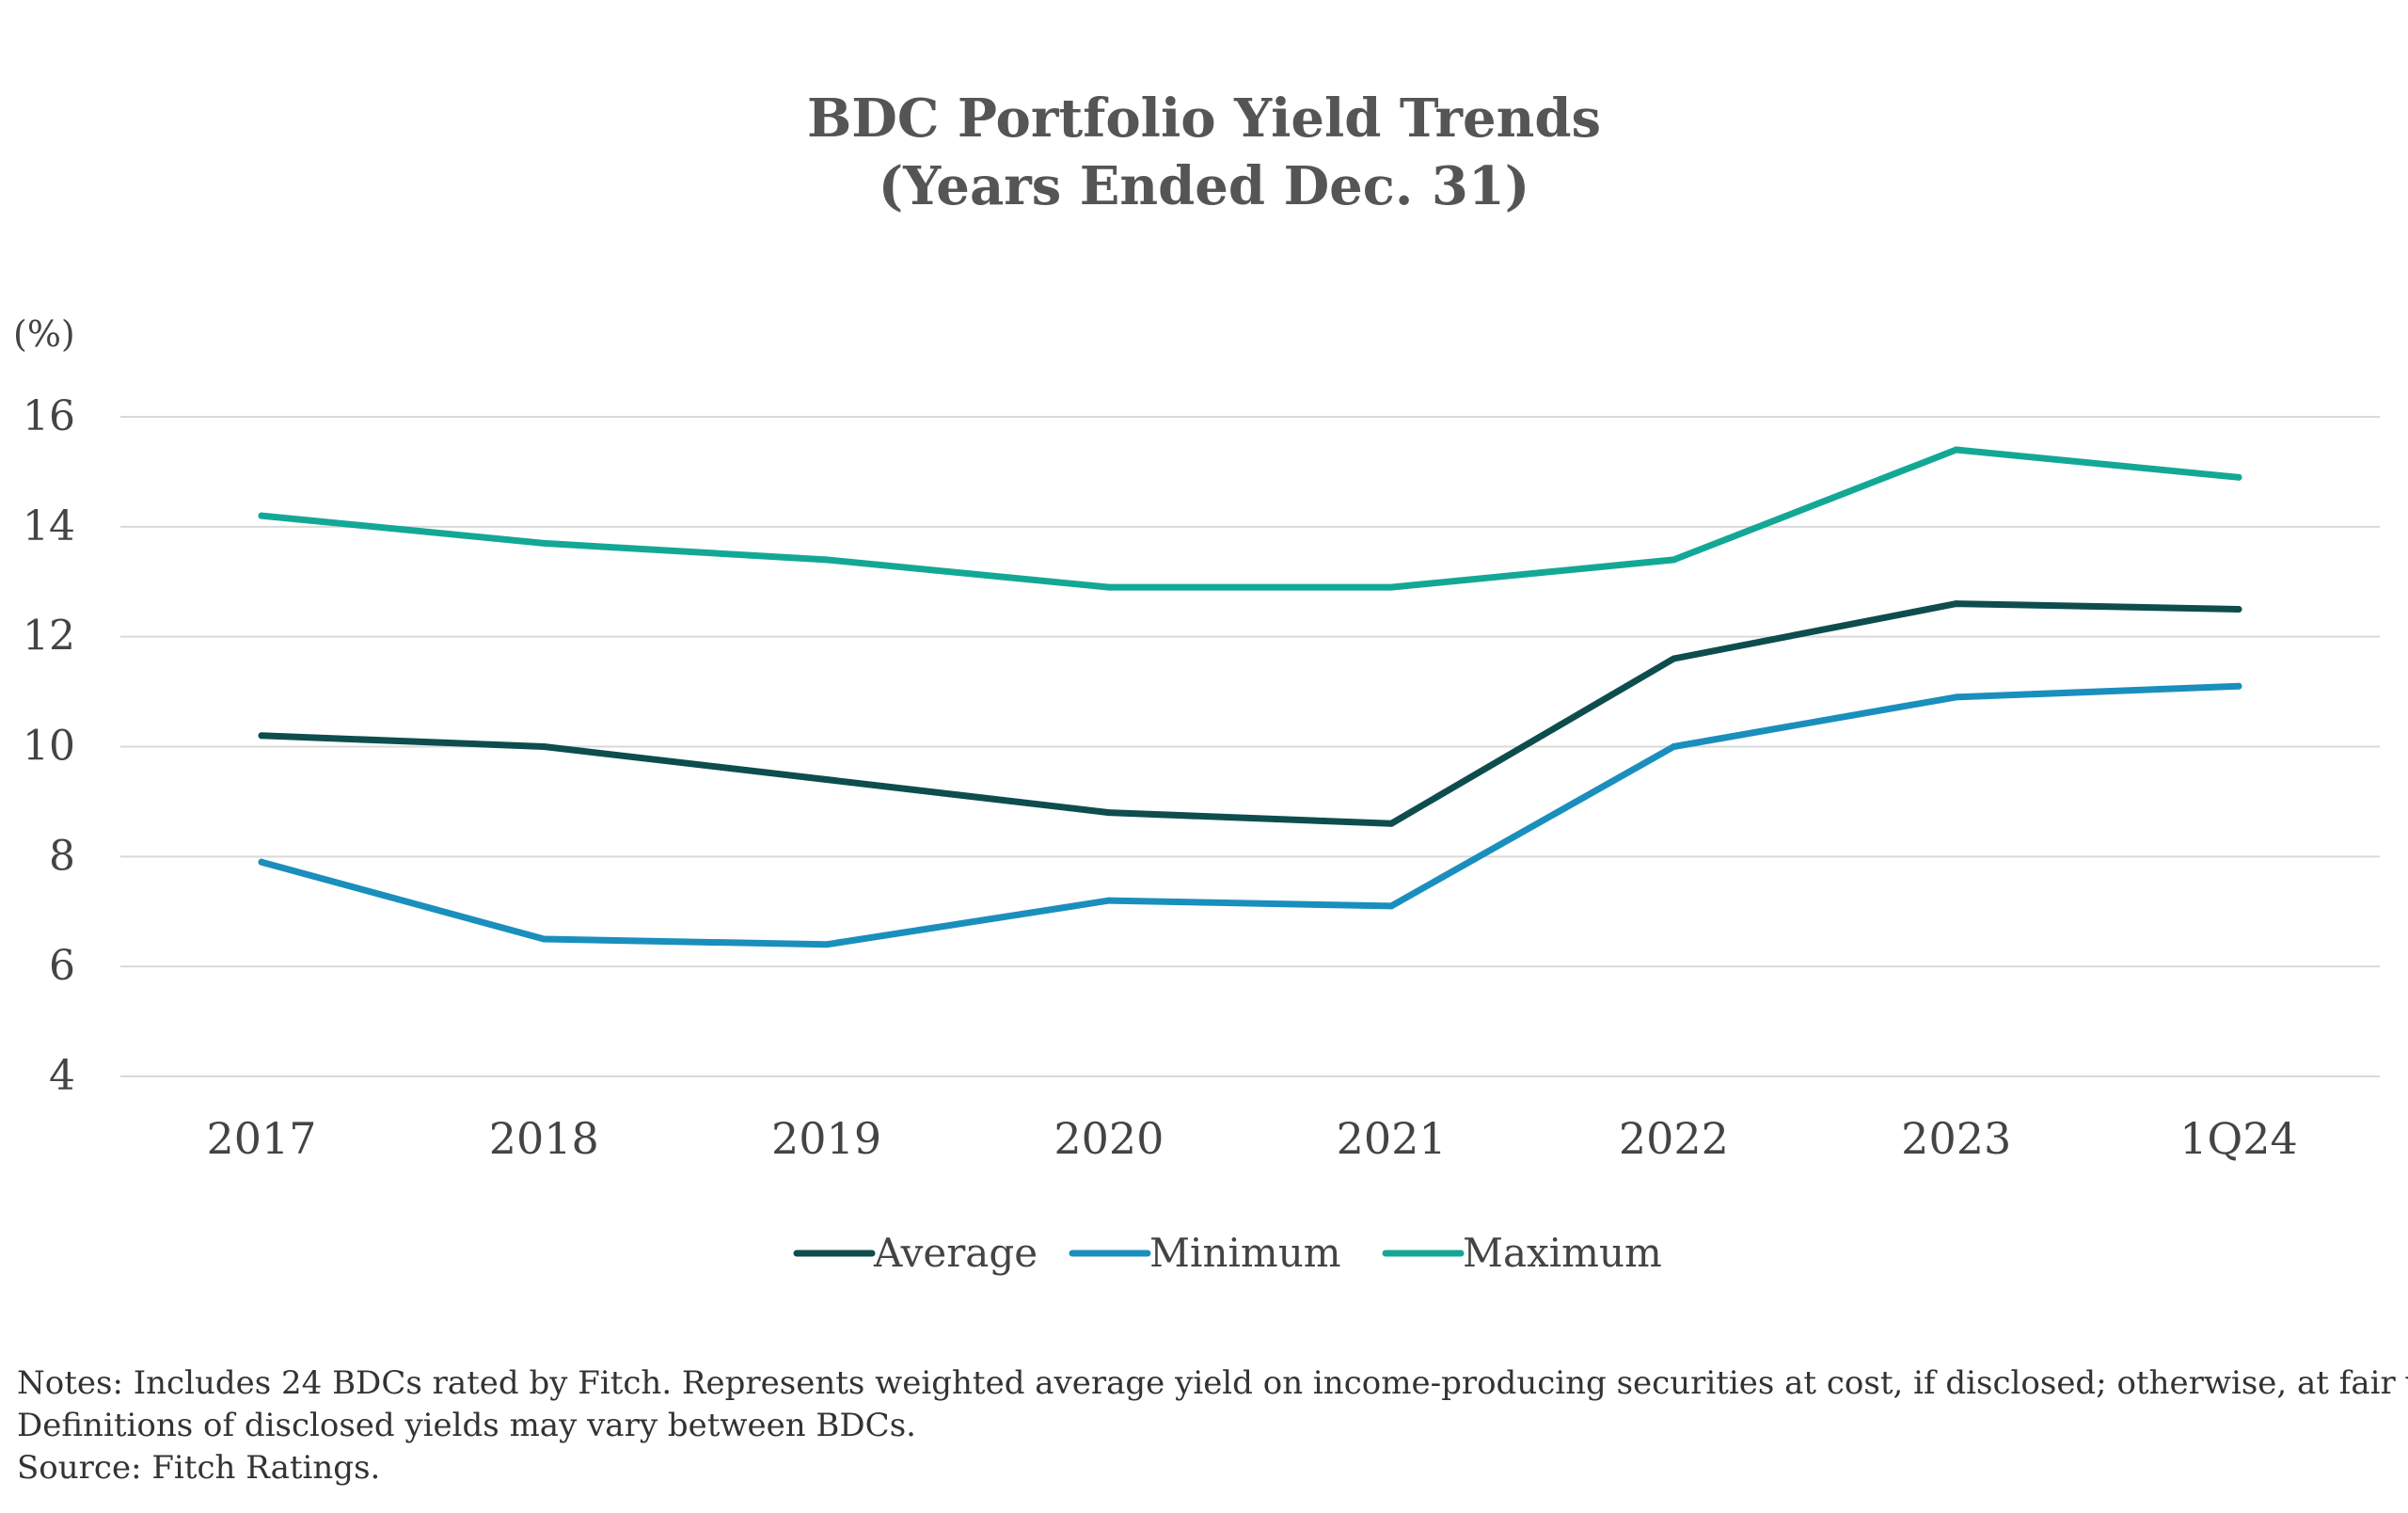 This screenshot has height=1513, width=2408. Describe the element at coordinates (62, 966) in the screenshot. I see `y-tick-label: 6` at that location.